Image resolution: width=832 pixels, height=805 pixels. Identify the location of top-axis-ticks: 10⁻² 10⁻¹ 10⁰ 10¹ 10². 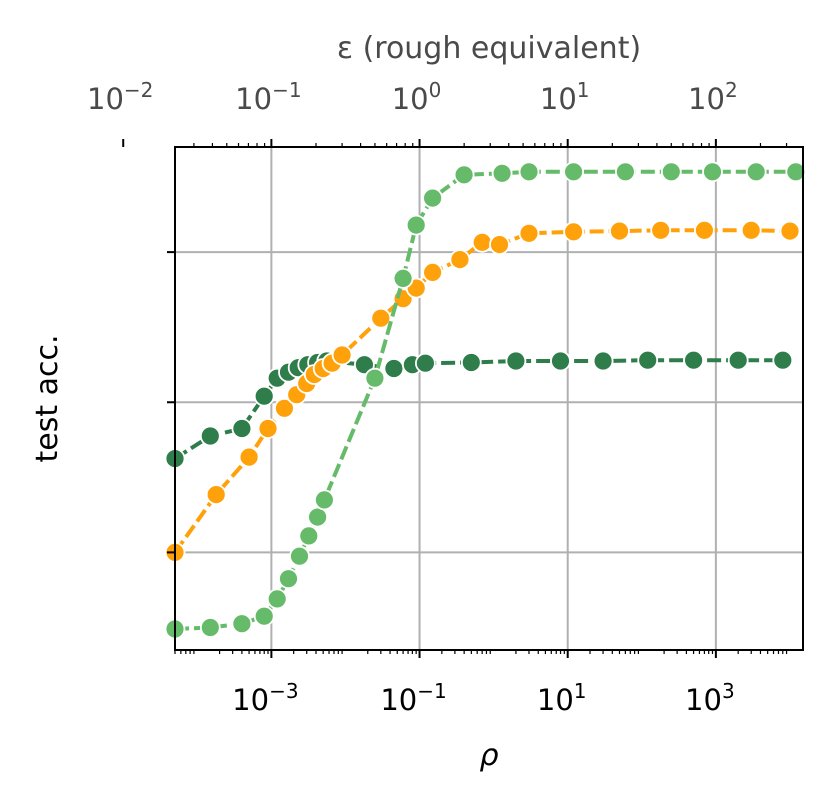
(437, 112).